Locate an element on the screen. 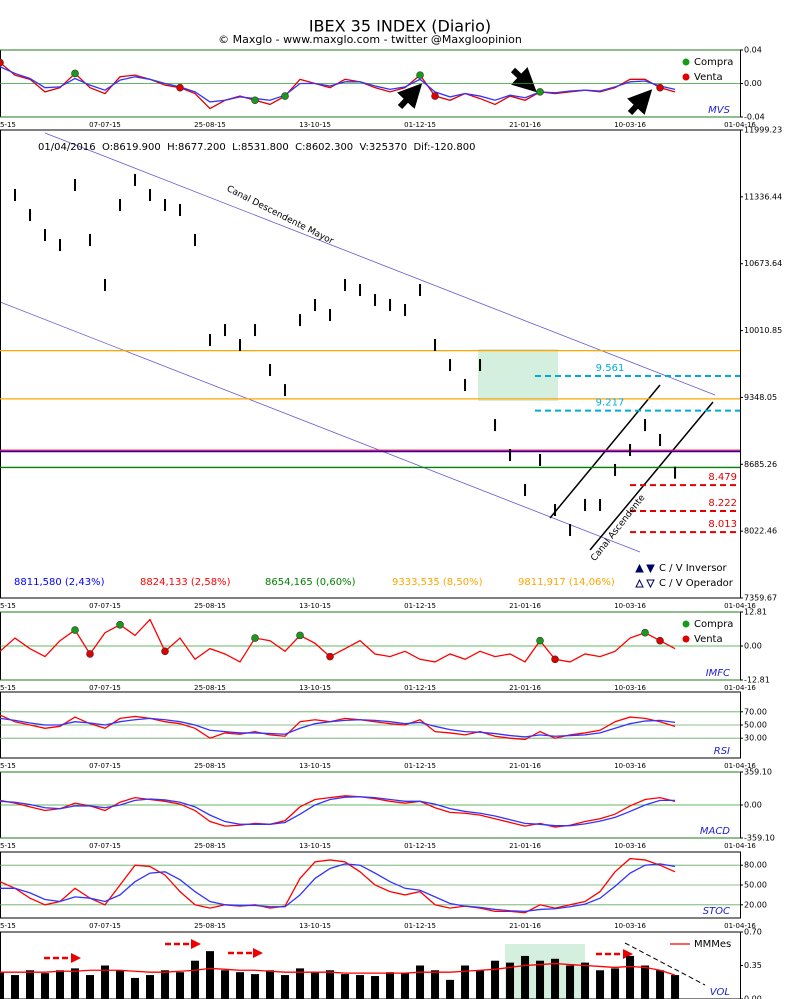 This screenshot has width=800, height=999. legend-label: Compra is located at coordinates (713, 62).